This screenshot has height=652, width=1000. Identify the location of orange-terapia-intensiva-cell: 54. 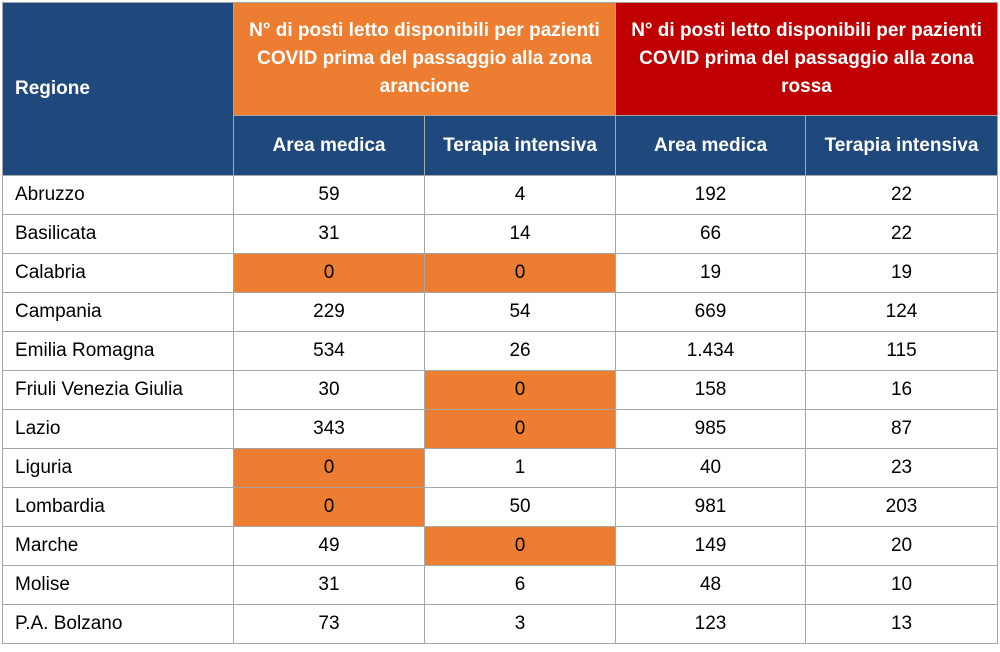
(520, 312).